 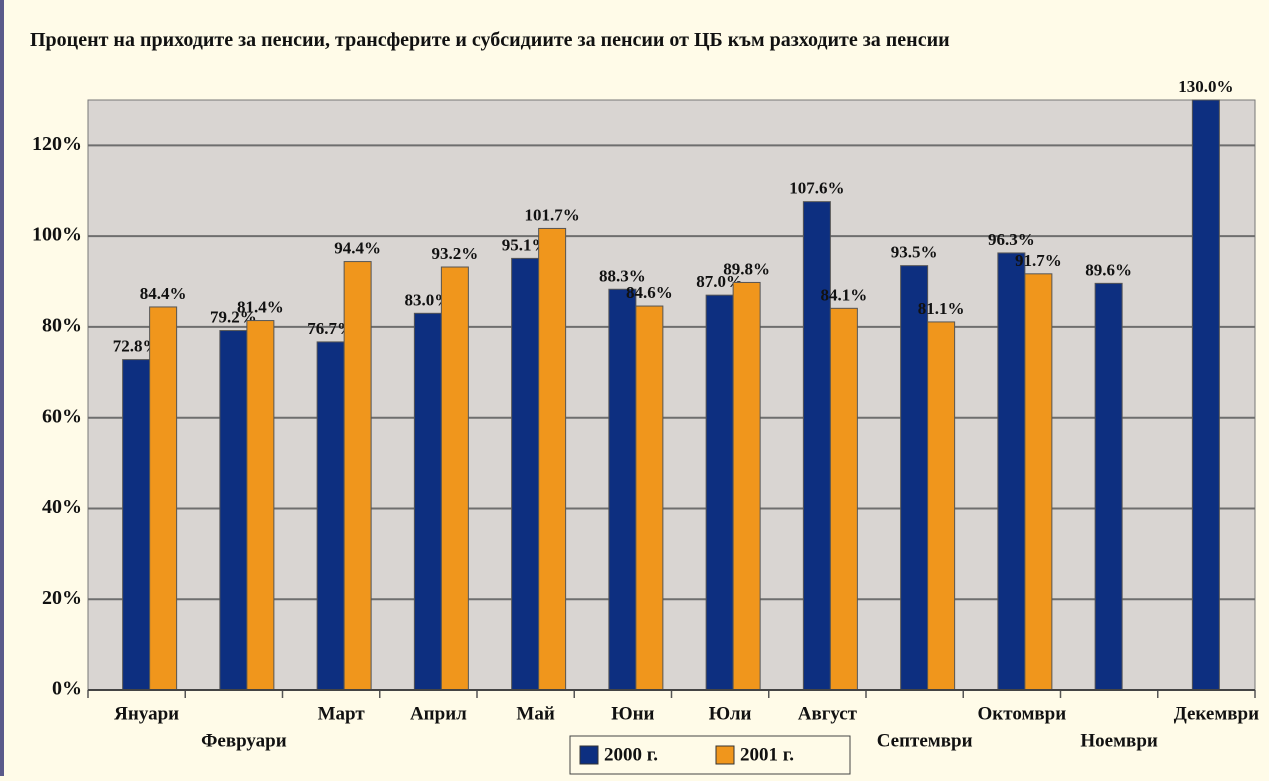 I want to click on x-tick-label: Март, so click(x=342, y=713).